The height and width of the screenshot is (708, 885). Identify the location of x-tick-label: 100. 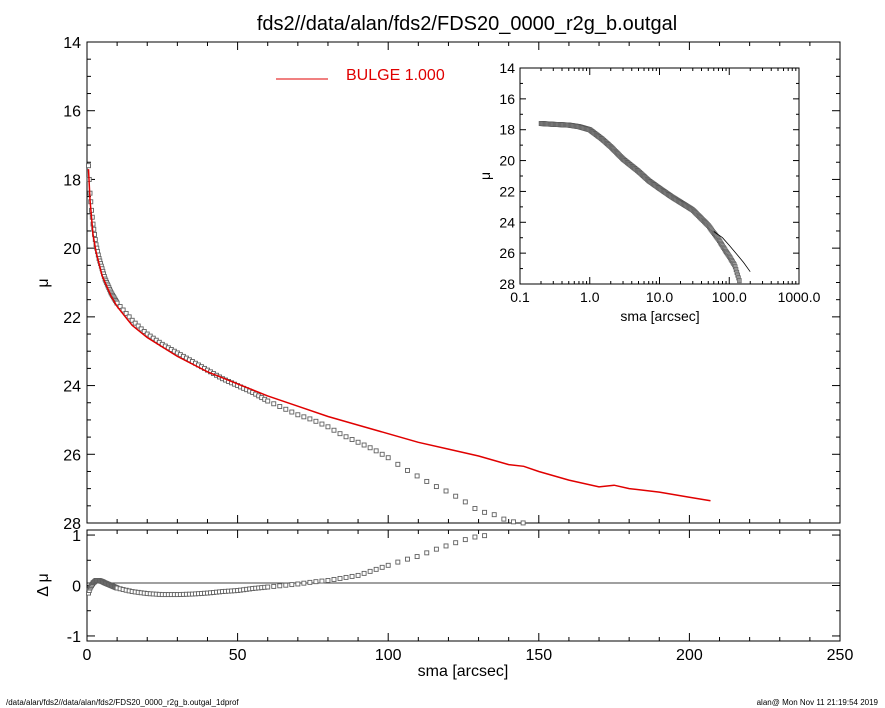
(388, 655).